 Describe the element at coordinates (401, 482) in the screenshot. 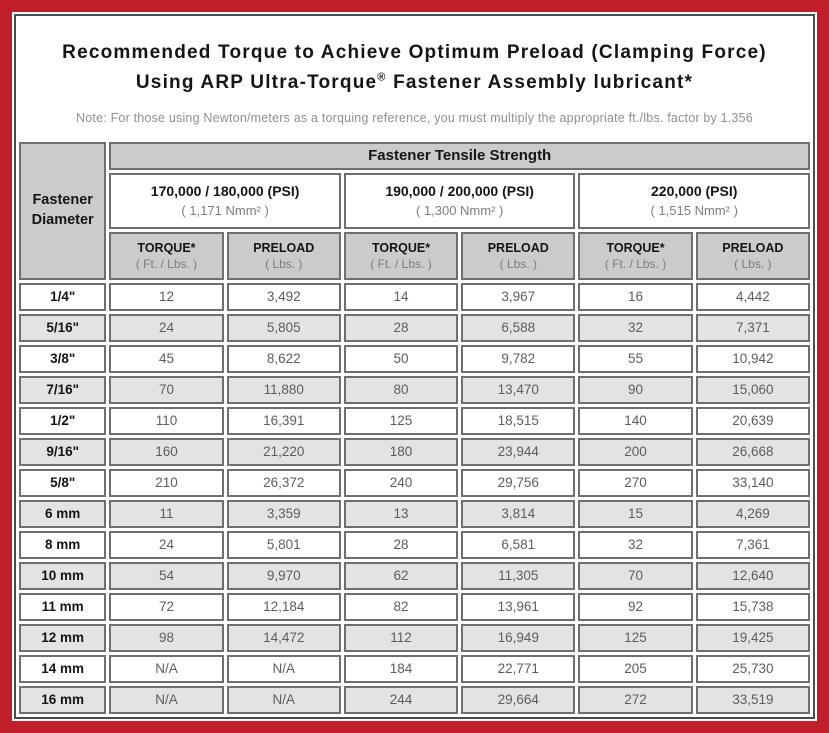

I see `torque-value-cell: 240` at that location.